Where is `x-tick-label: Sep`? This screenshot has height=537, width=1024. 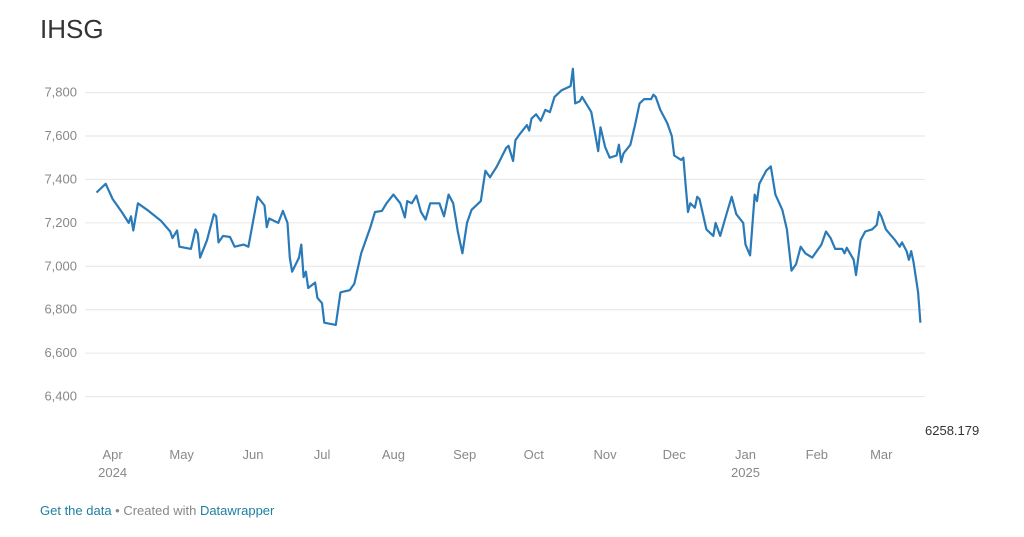
x-tick-label: Sep is located at coordinates (464, 454).